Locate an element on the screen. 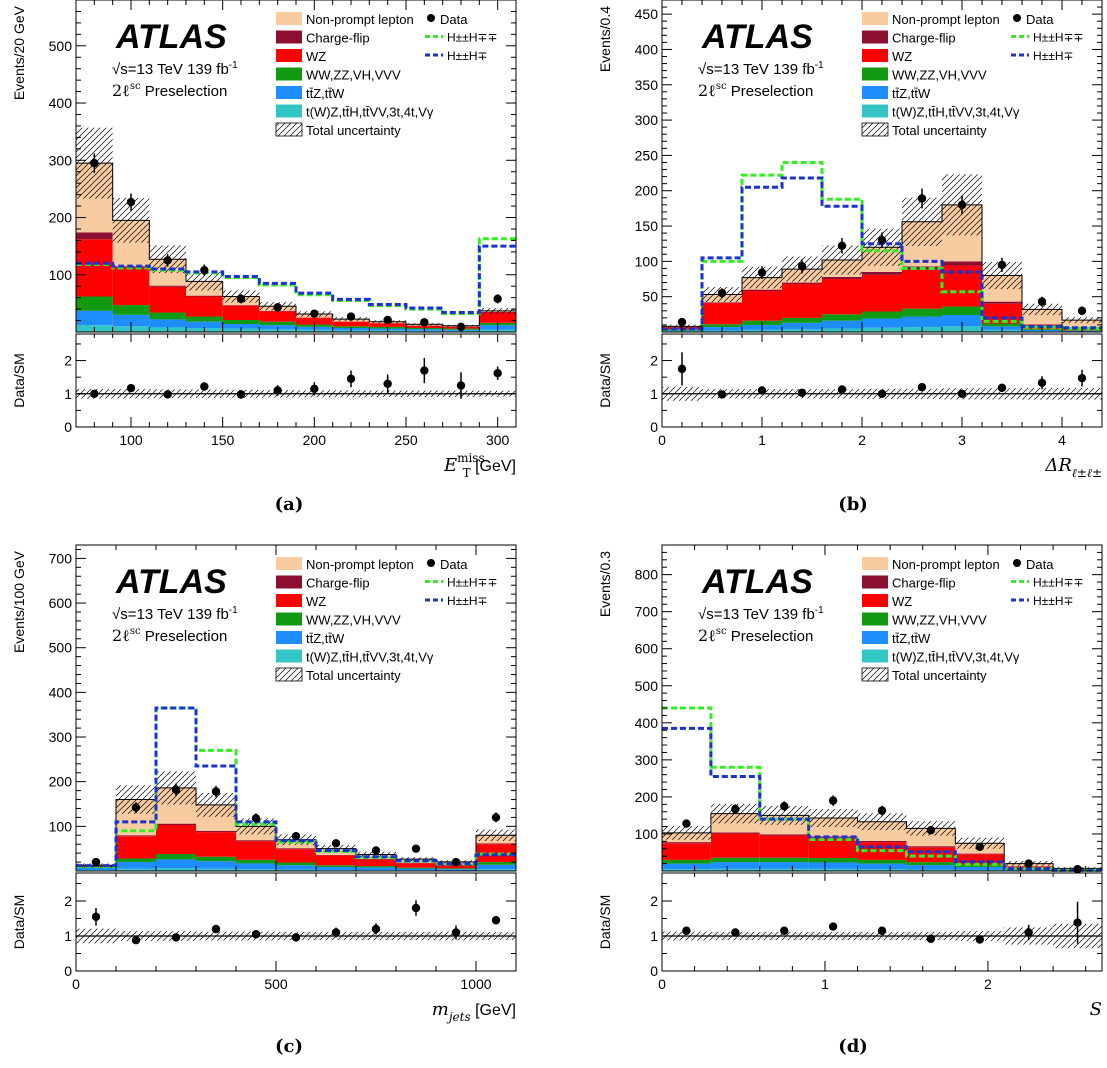  legend-data-label: Data is located at coordinates (1040, 564).